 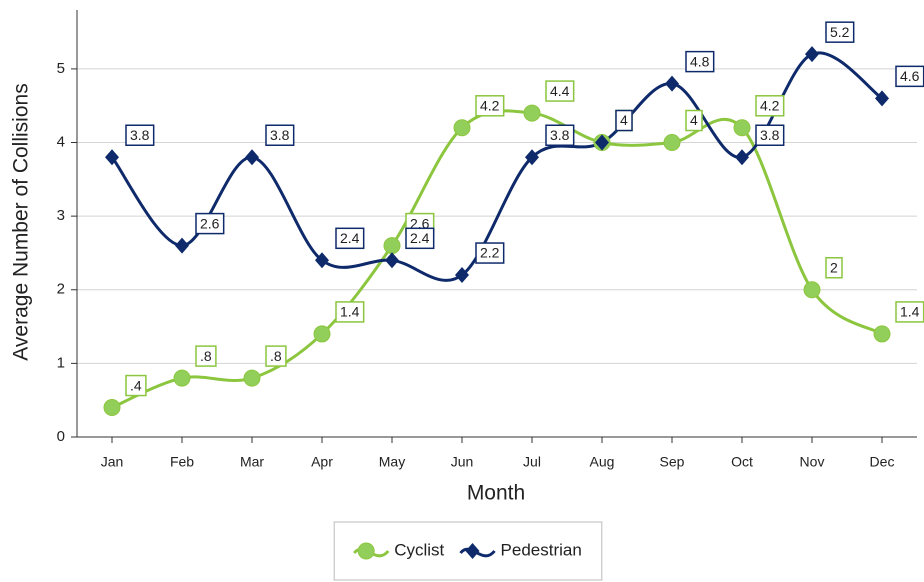 I want to click on x-tick-label: Nov, so click(x=812, y=462).